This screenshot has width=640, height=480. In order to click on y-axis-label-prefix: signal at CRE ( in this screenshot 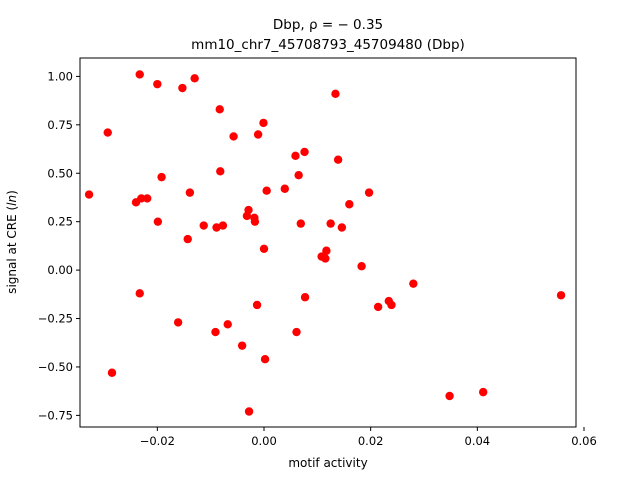, I will do `click(12, 250)`.